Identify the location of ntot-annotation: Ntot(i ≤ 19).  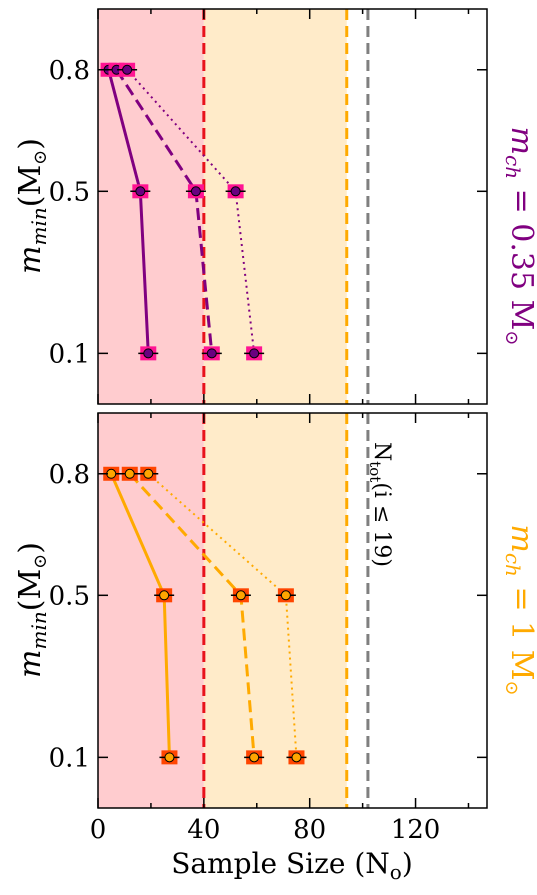
(380, 504).